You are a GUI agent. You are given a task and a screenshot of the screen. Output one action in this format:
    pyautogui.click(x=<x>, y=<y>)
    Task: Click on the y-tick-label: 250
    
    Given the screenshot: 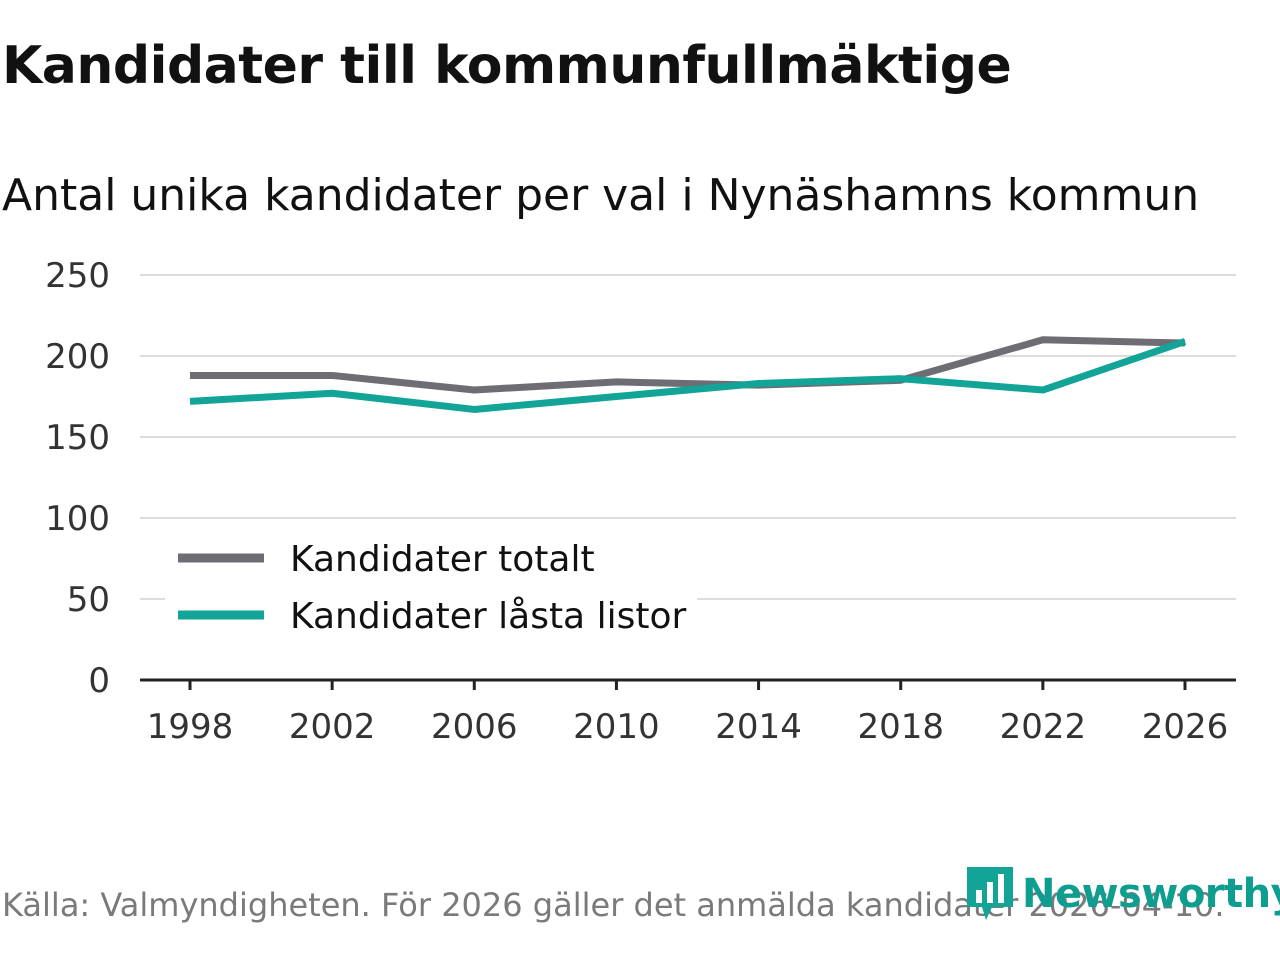 What is the action you would take?
    pyautogui.click(x=77, y=276)
    